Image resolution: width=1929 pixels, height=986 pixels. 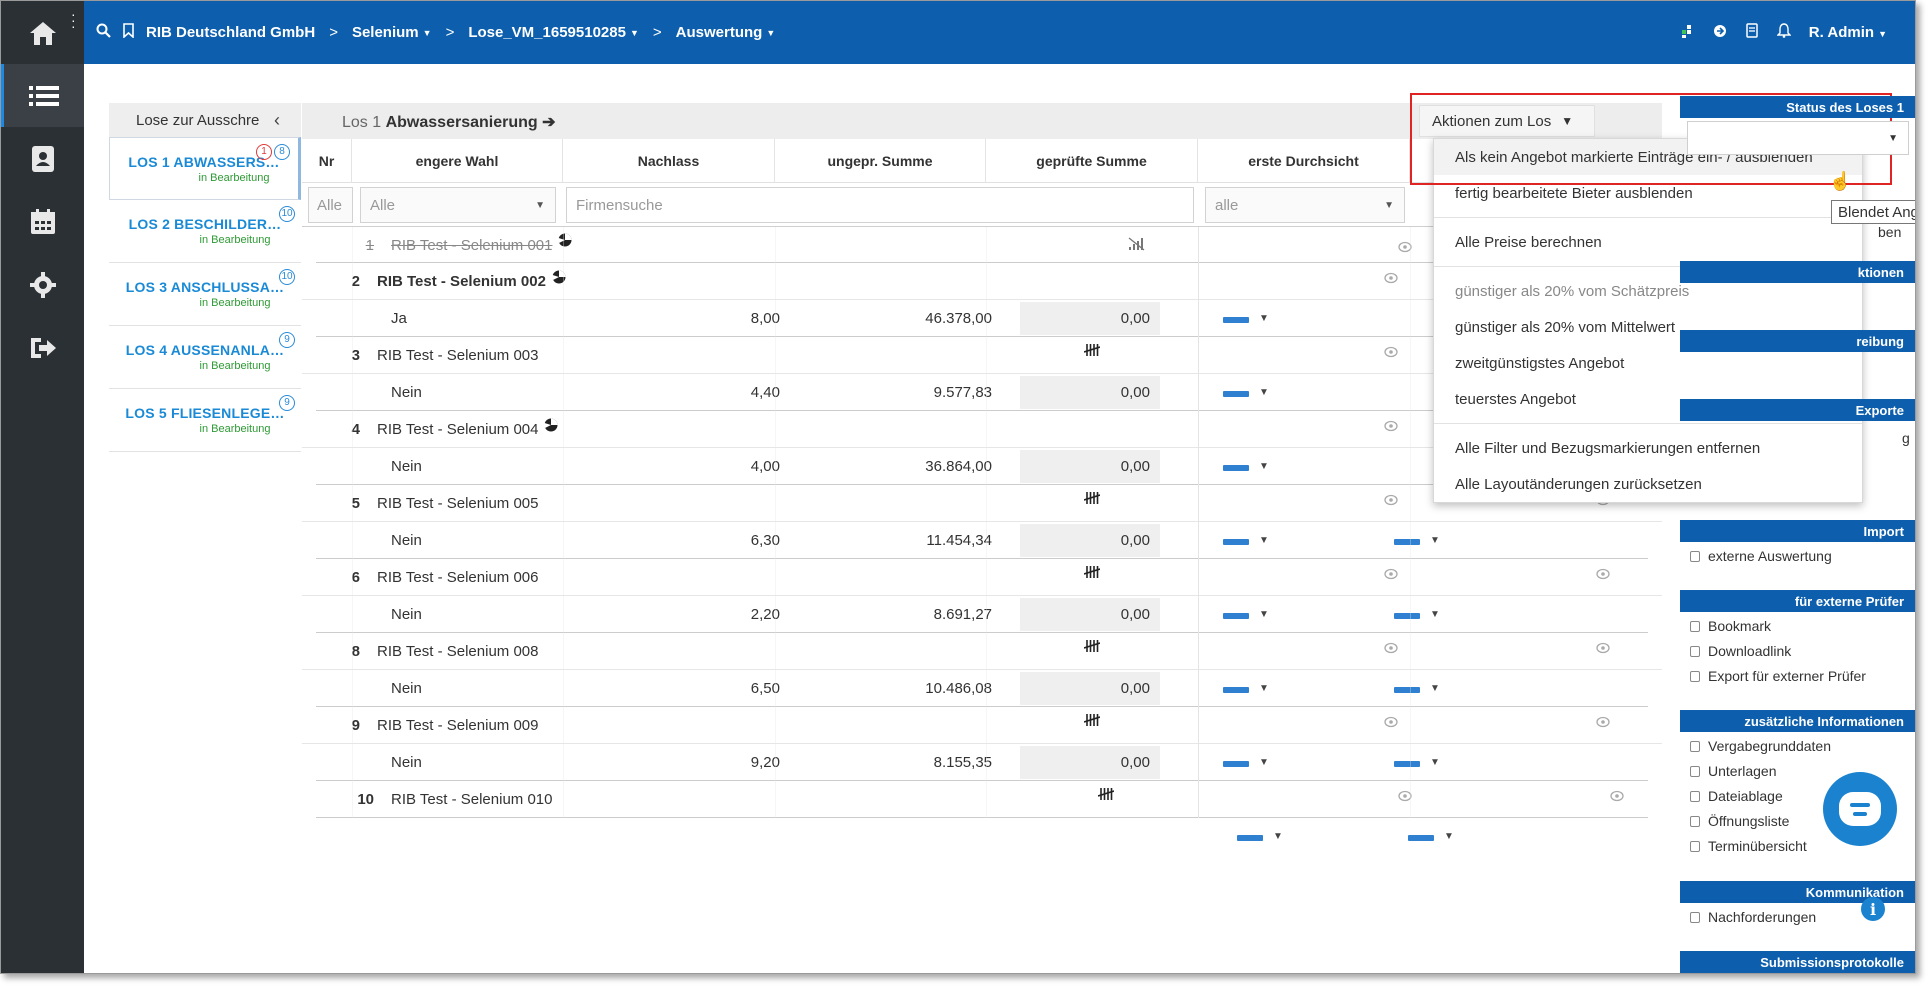 I want to click on column-header-engere-wahl: engere Wahl, so click(x=457, y=161).